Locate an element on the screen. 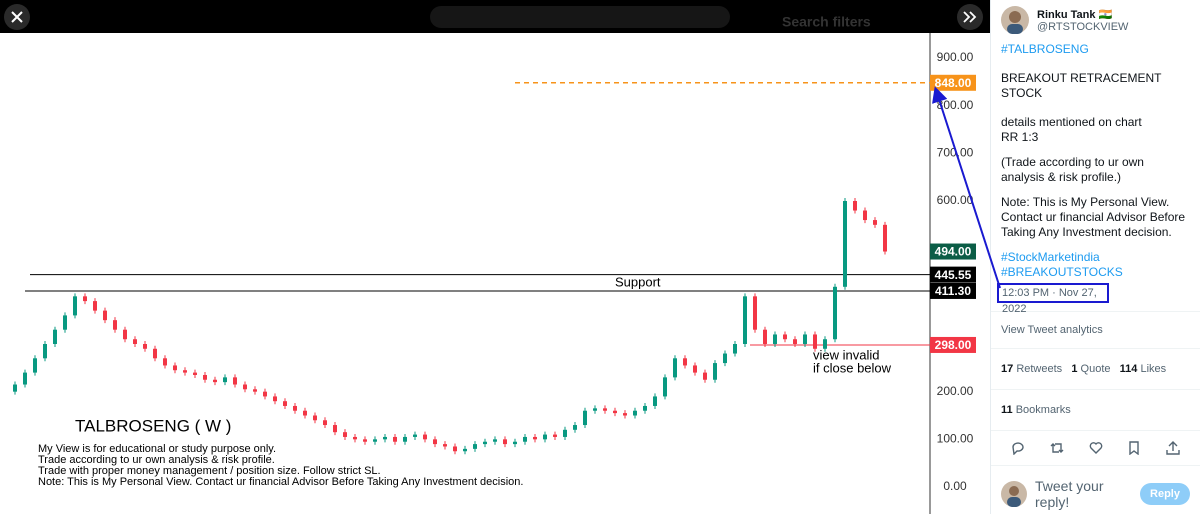 This screenshot has height=522, width=1200. like-label: Likes is located at coordinates (1153, 369).